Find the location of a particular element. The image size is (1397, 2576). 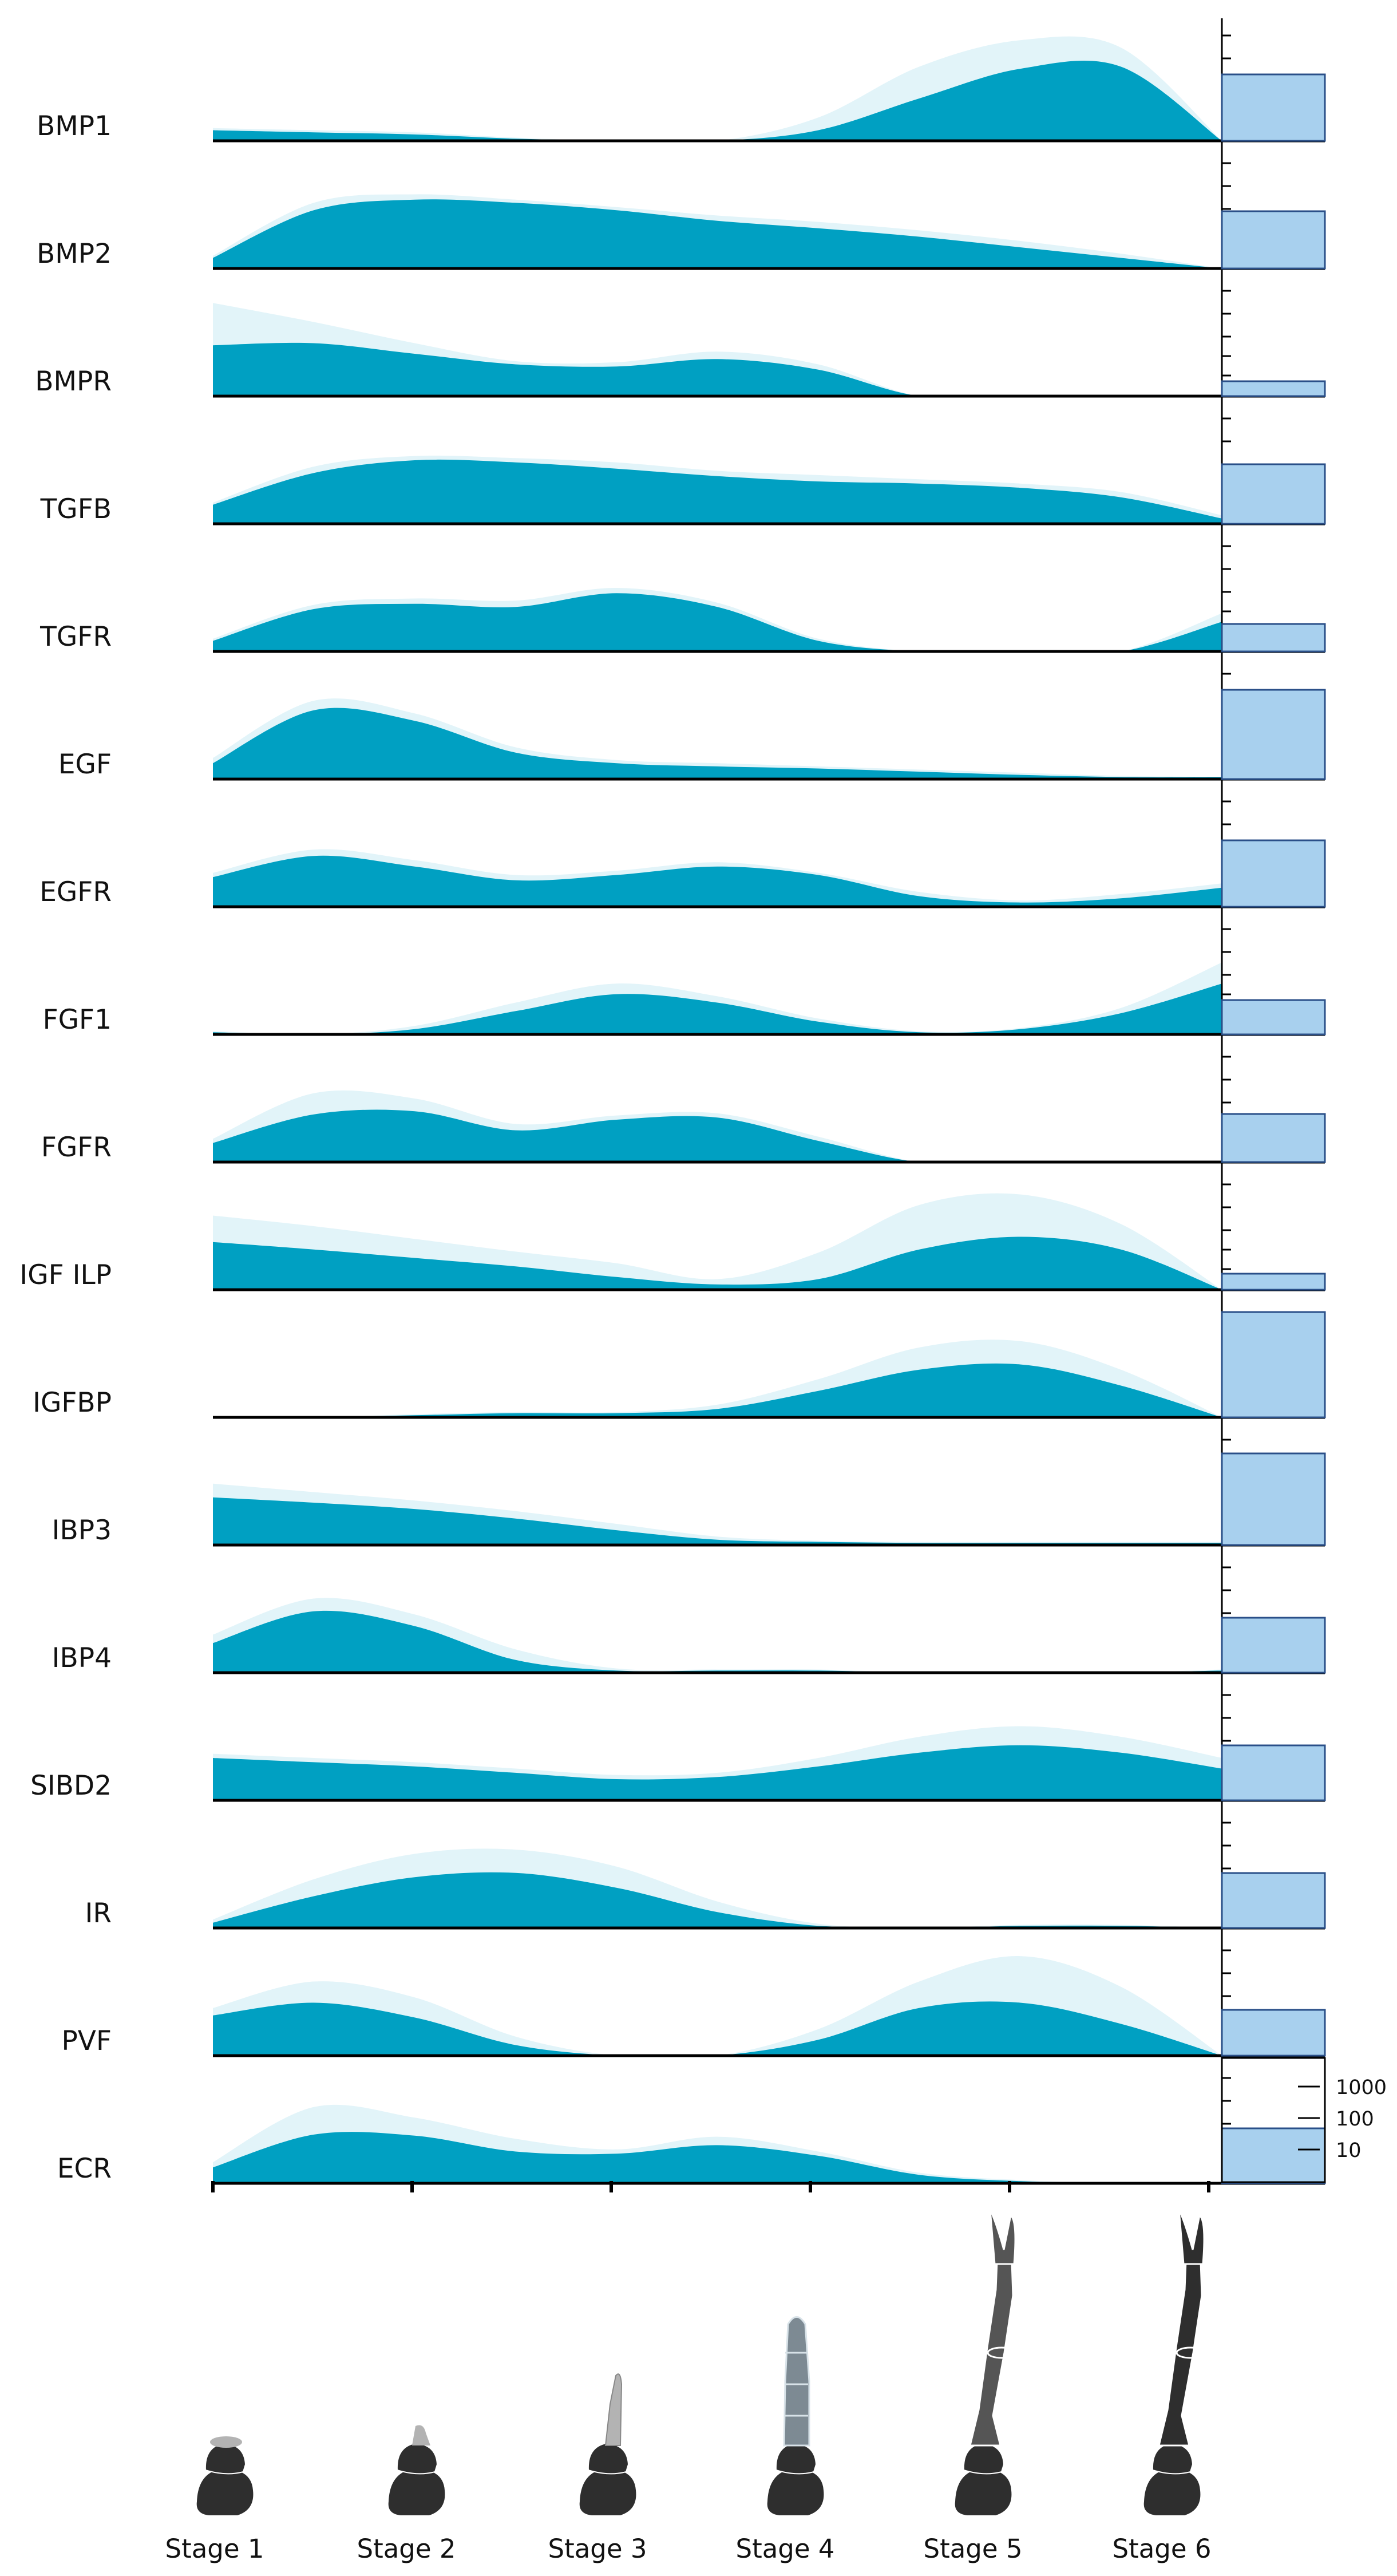

dark-area-tgfr is located at coordinates (717, 622).